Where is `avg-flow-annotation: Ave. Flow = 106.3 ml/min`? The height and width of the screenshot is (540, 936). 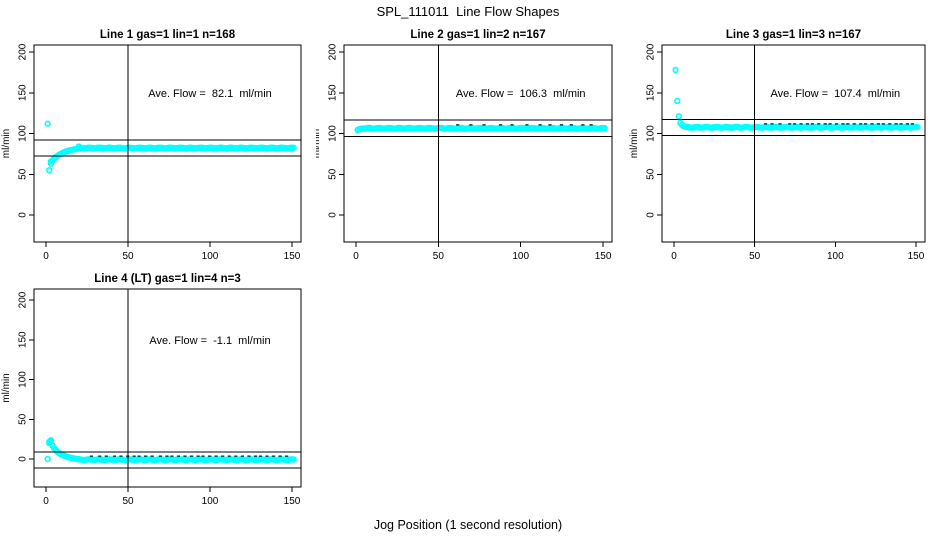 avg-flow-annotation: Ave. Flow = 106.3 ml/min is located at coordinates (521, 94).